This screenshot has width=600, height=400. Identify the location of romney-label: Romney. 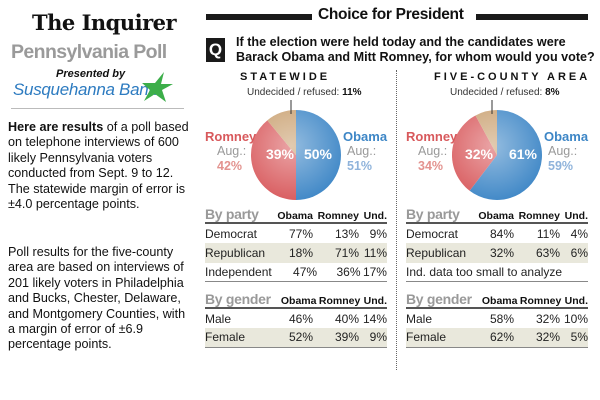
(432, 136).